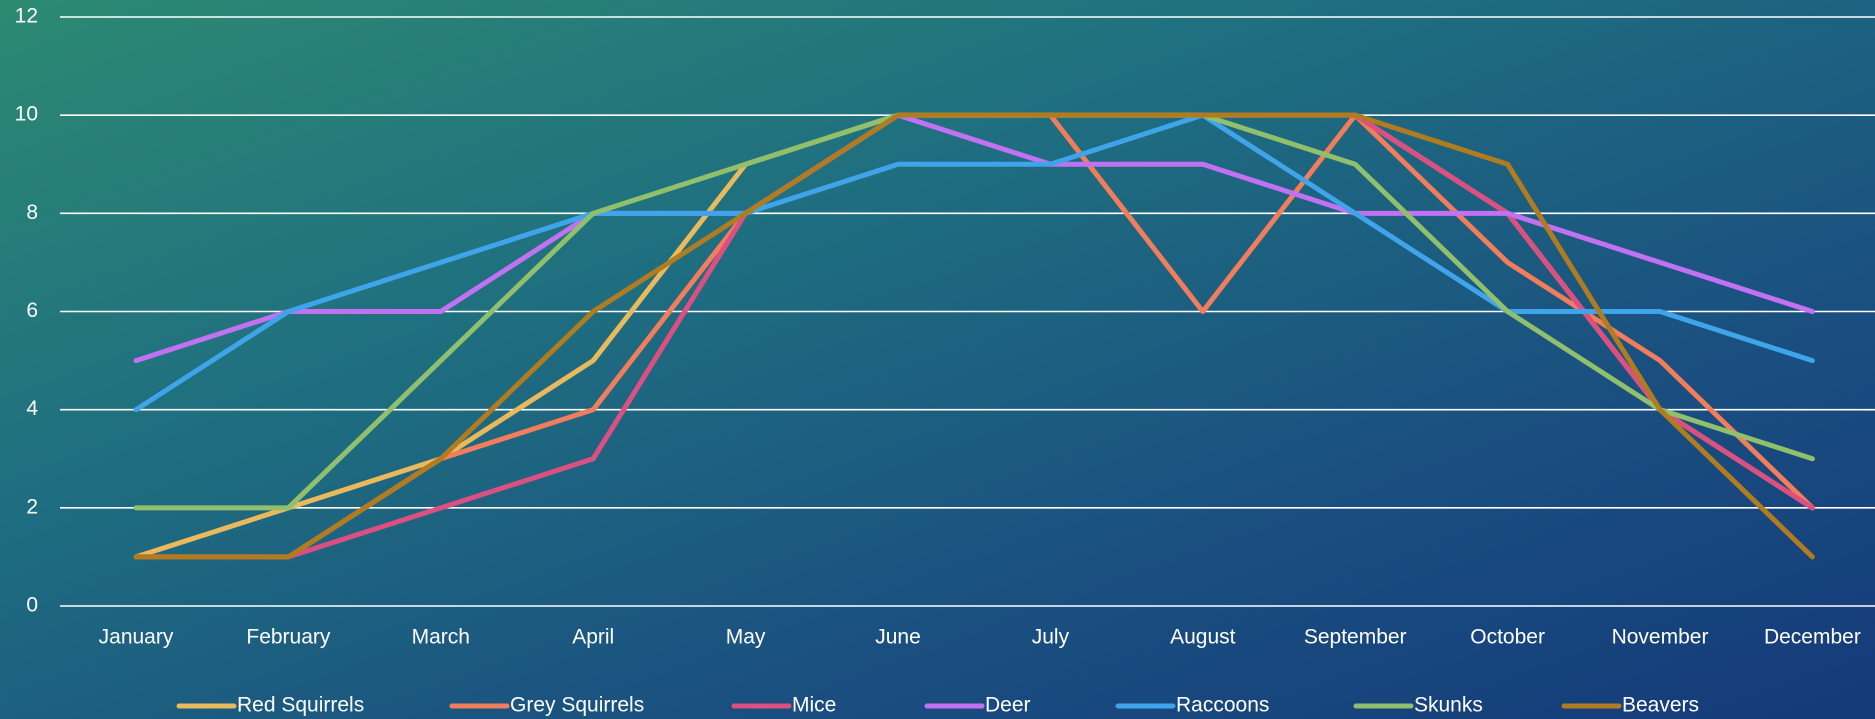 The height and width of the screenshot is (719, 1875). Describe the element at coordinates (136, 637) in the screenshot. I see `x-tick-label: January` at that location.